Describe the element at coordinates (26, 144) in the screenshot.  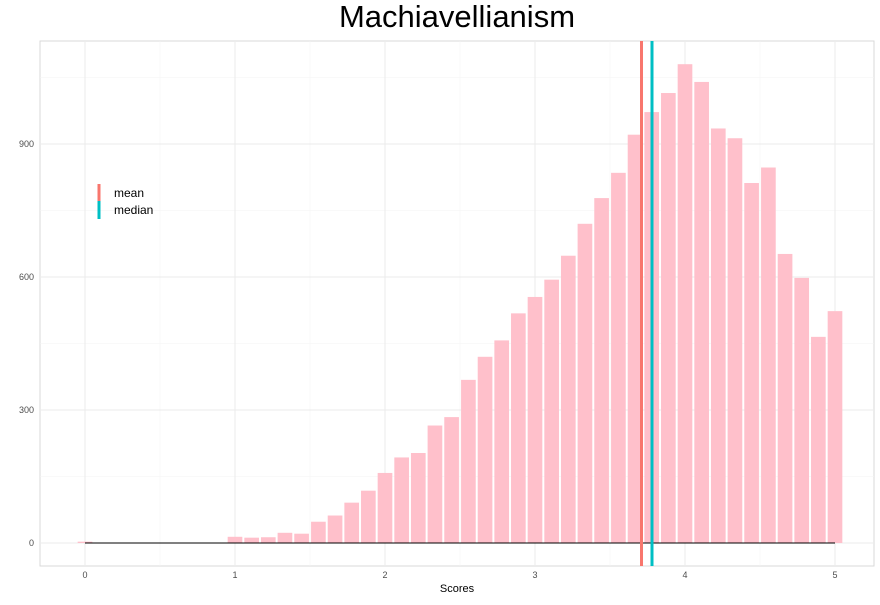
I see `y-tick-label: 900` at that location.